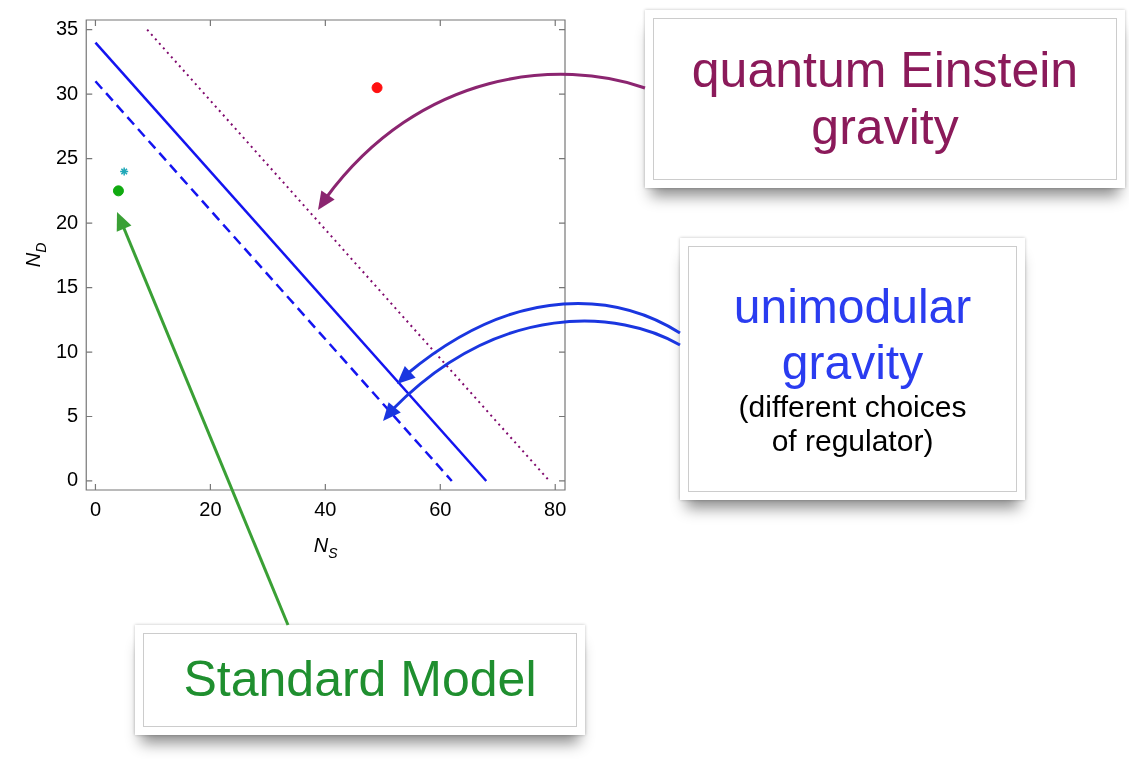 The image size is (1129, 759). I want to click on x-tick-label: 80, so click(555, 508).